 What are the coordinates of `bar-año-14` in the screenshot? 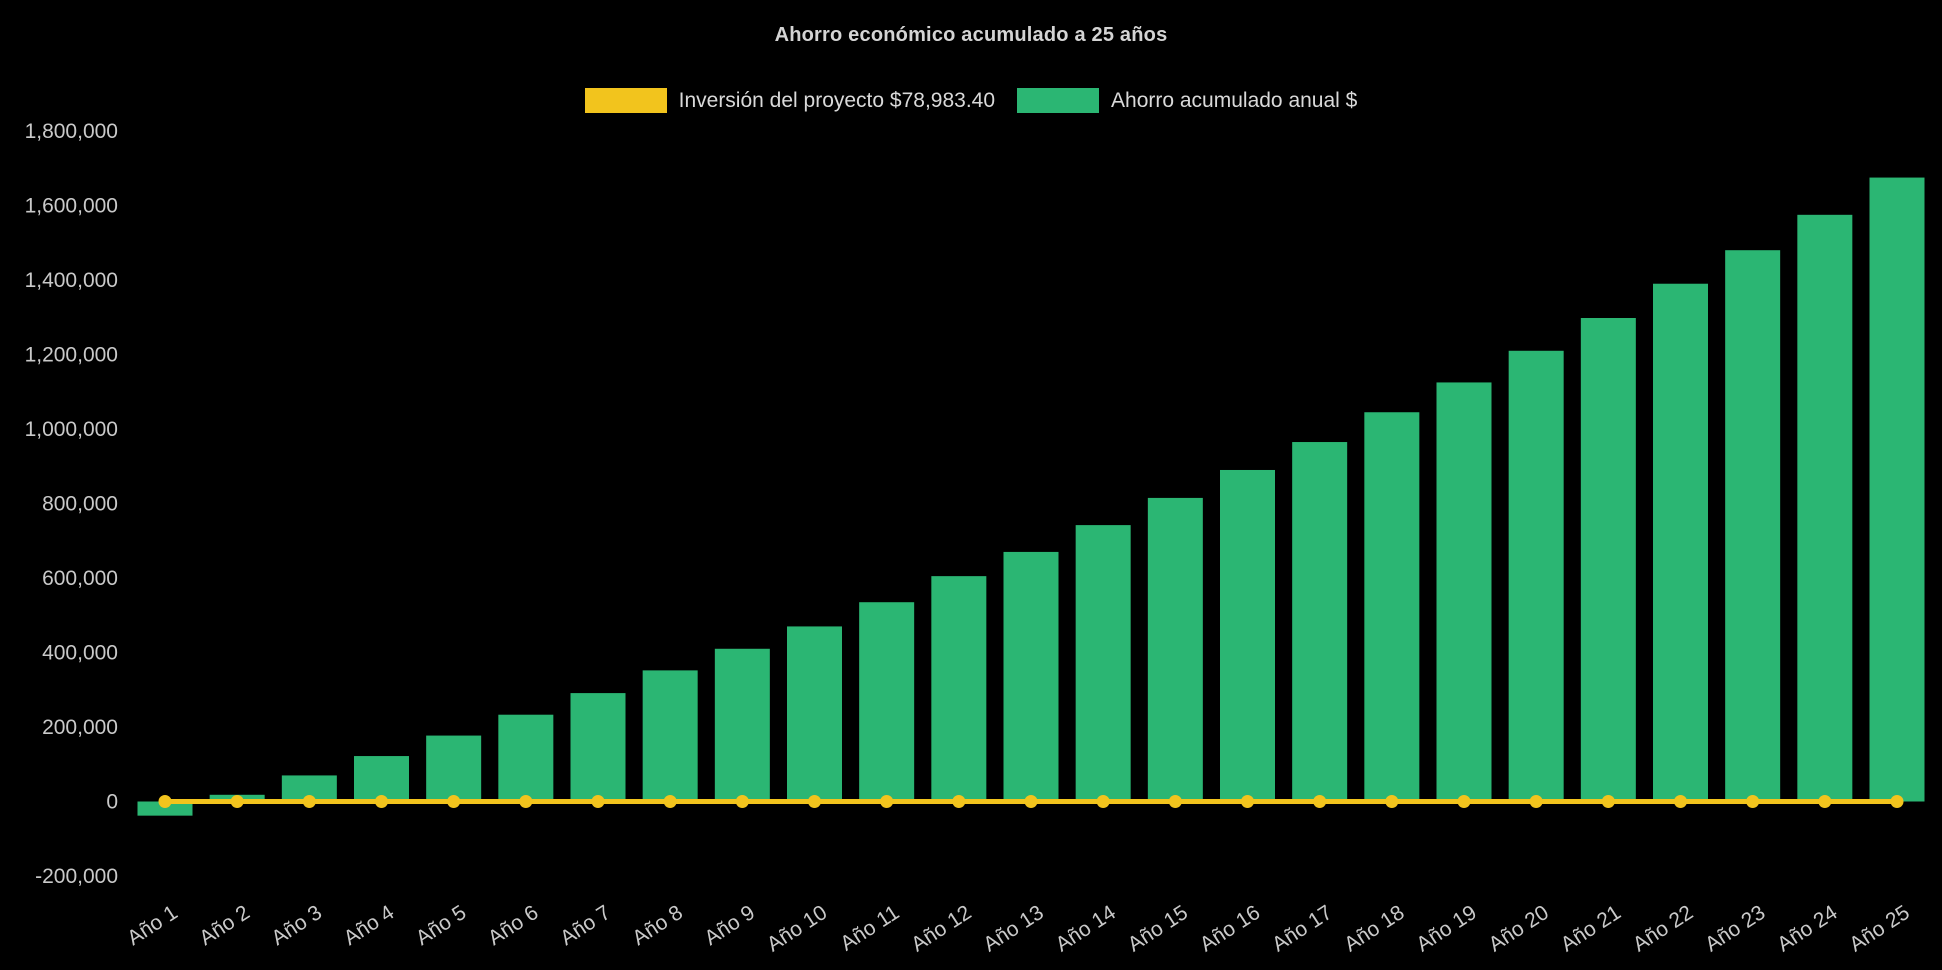 It's located at (1103, 663).